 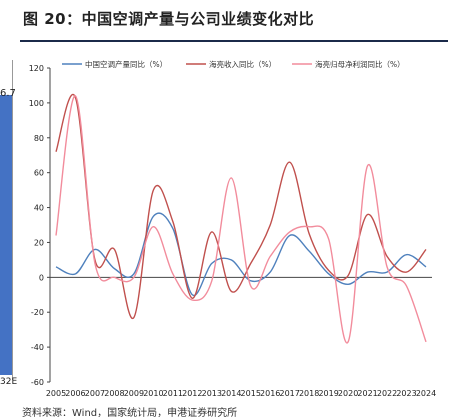 What do you see at coordinates (95, 393) in the screenshot?
I see `x-tick-label: 2007` at bounding box center [95, 393].